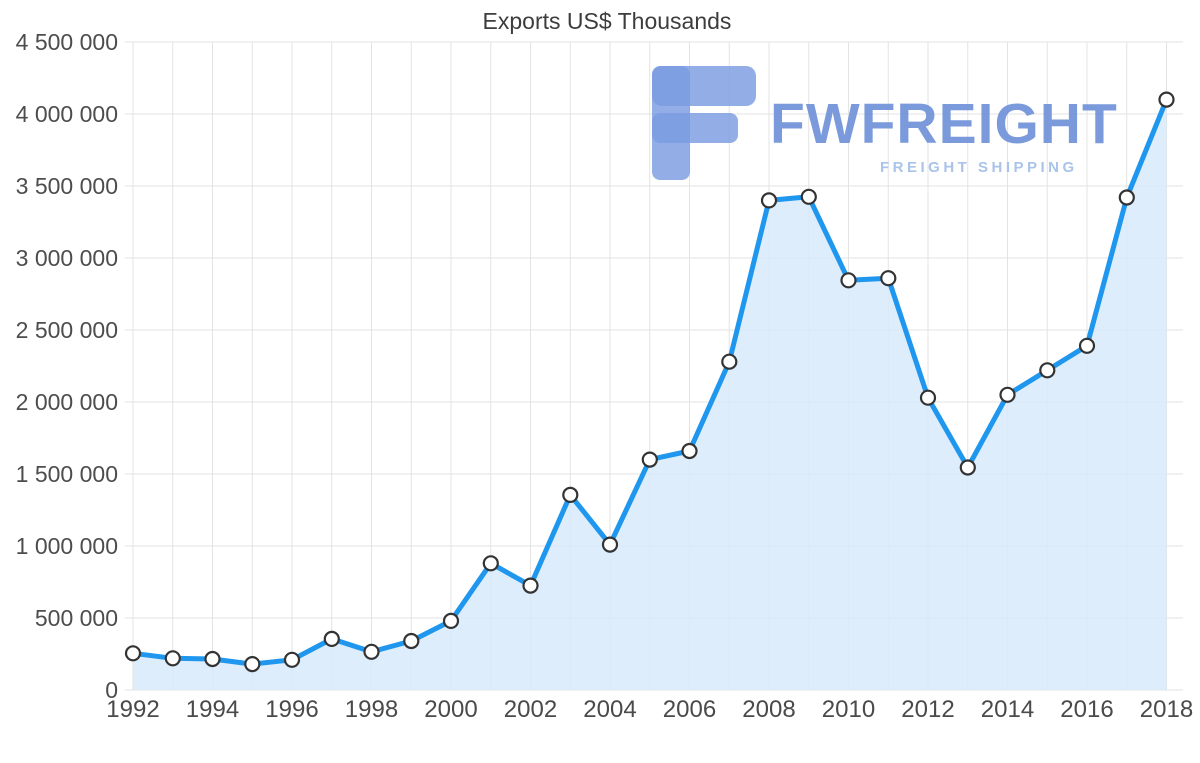  I want to click on x-axis-label: 2014, so click(1007, 709).